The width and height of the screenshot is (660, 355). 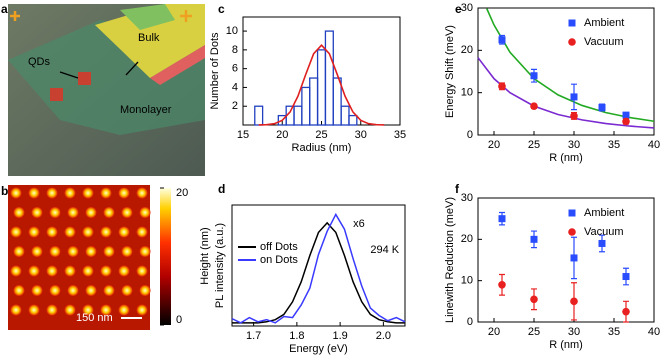 I want to click on panel-letter: f, so click(x=457, y=189).